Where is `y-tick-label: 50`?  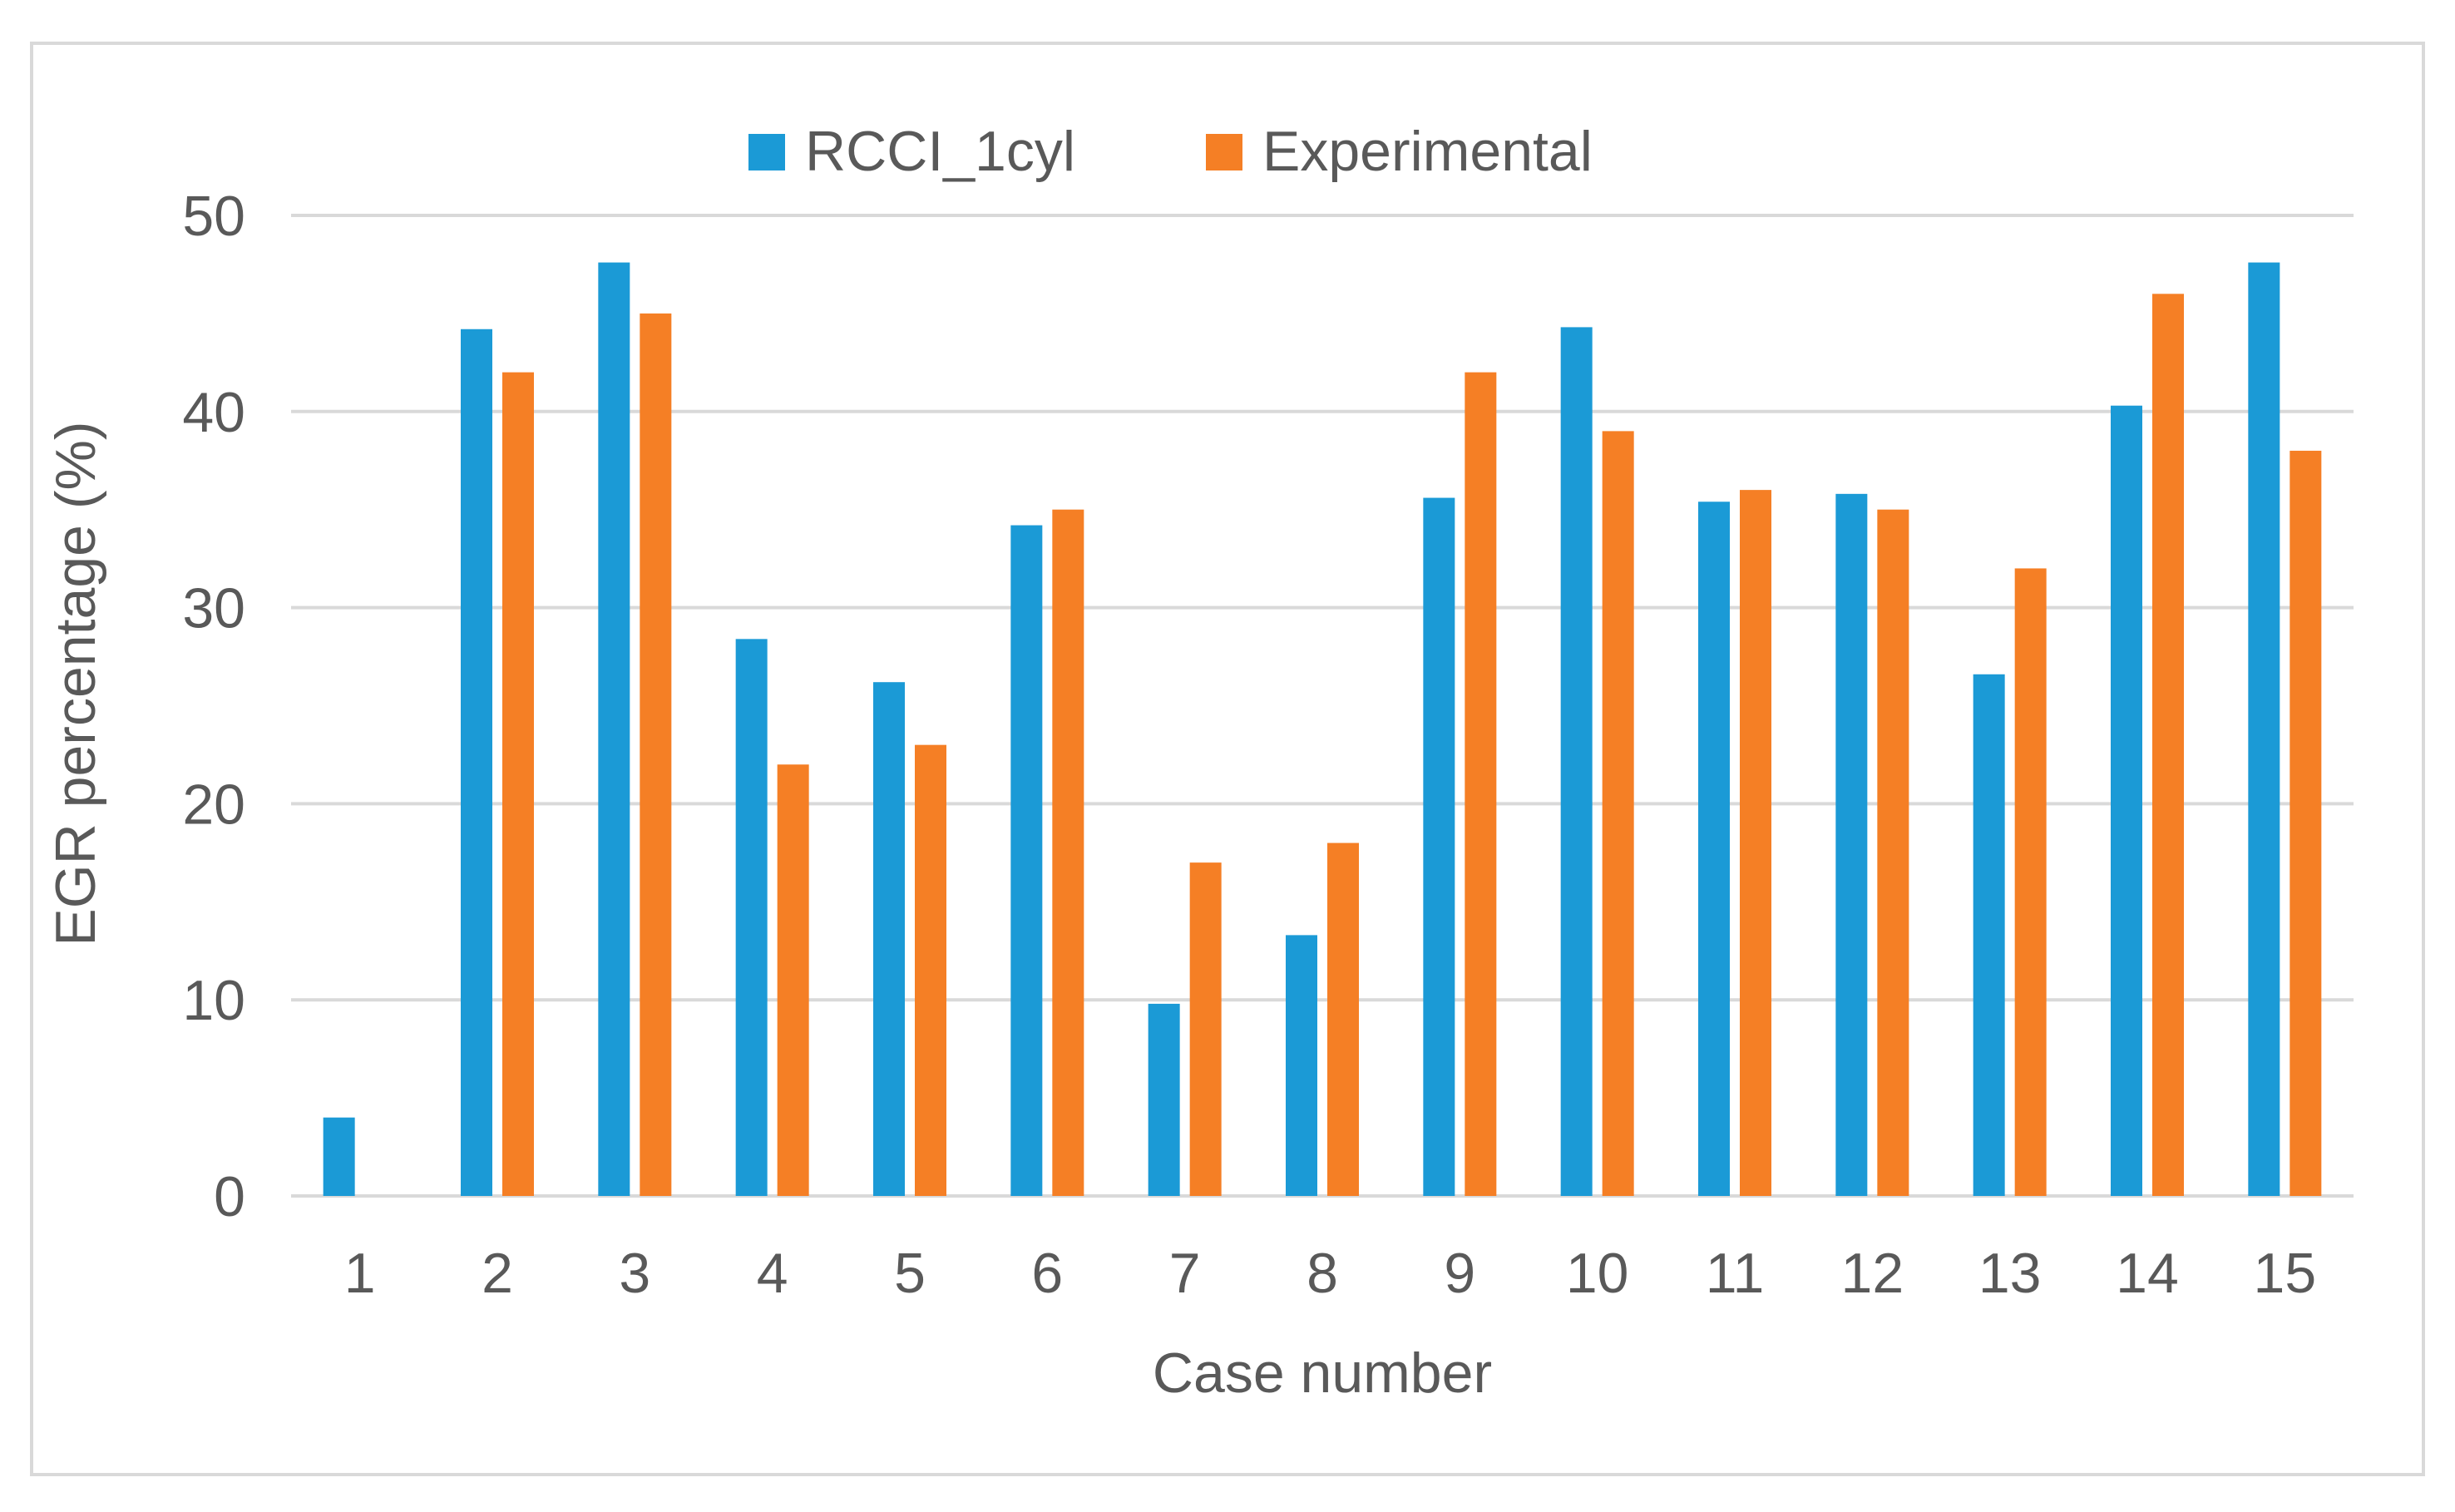 y-tick-label: 50 is located at coordinates (213, 216).